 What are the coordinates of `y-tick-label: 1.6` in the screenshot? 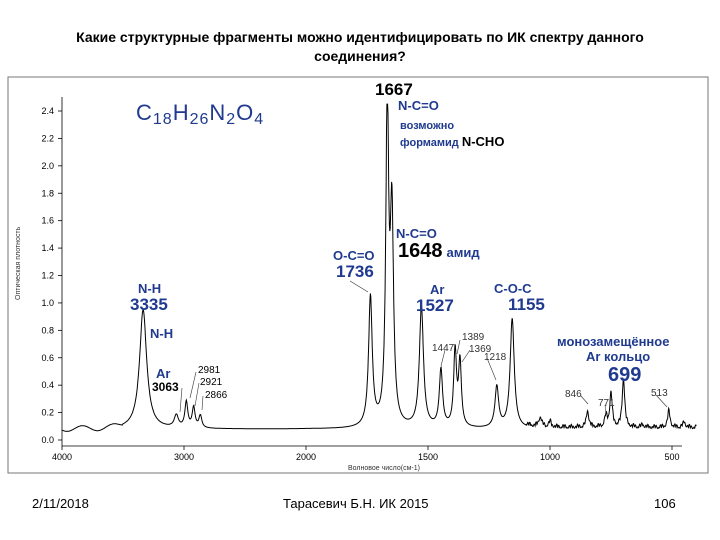 It's located at (47, 221).